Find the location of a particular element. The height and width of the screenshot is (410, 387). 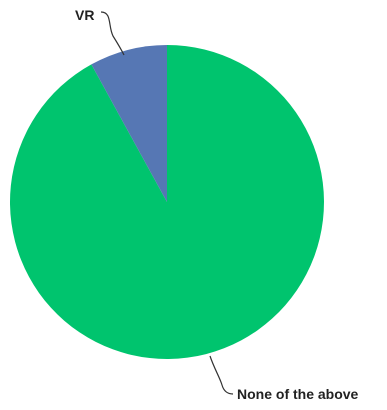

leader-line-vr is located at coordinates (112, 33).